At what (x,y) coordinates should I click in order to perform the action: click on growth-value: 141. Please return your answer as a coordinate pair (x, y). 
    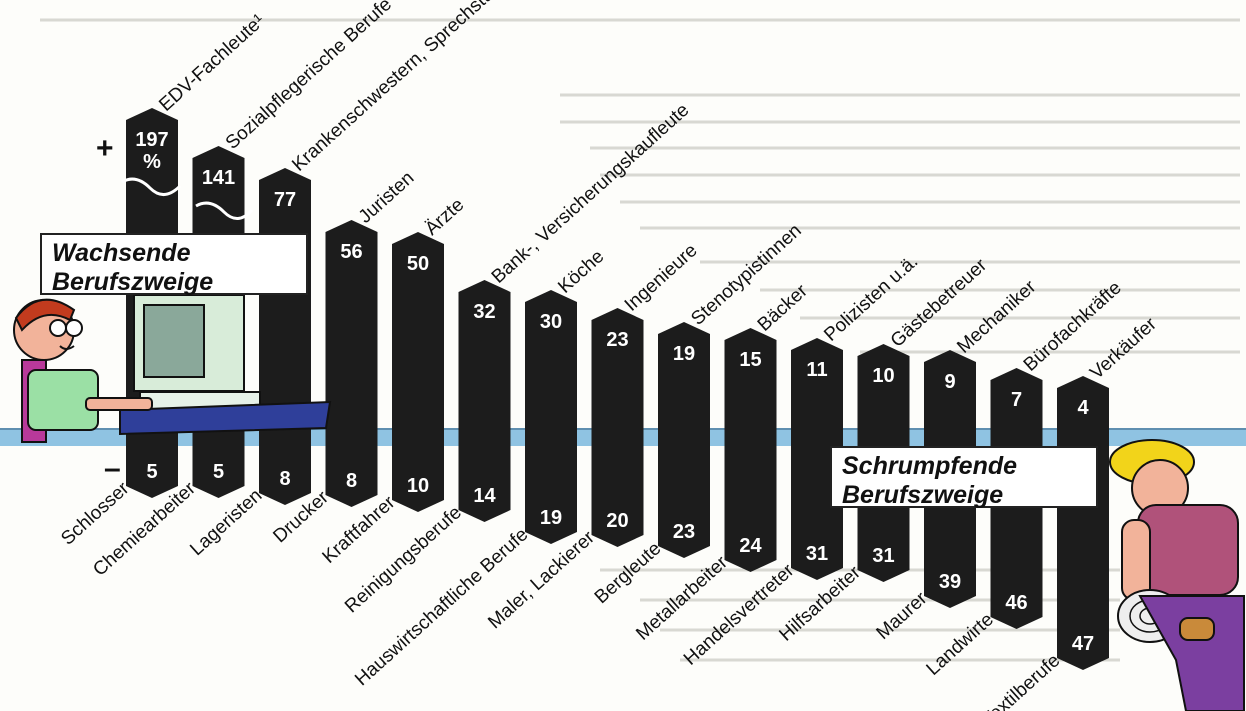
    Looking at the image, I should click on (218, 178).